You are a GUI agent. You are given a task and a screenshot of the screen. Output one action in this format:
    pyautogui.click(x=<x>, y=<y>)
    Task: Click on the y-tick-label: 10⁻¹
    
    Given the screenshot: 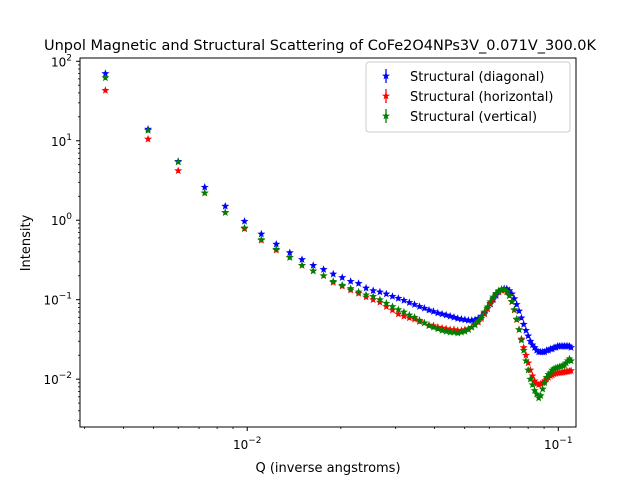 What is the action you would take?
    pyautogui.click(x=57, y=300)
    